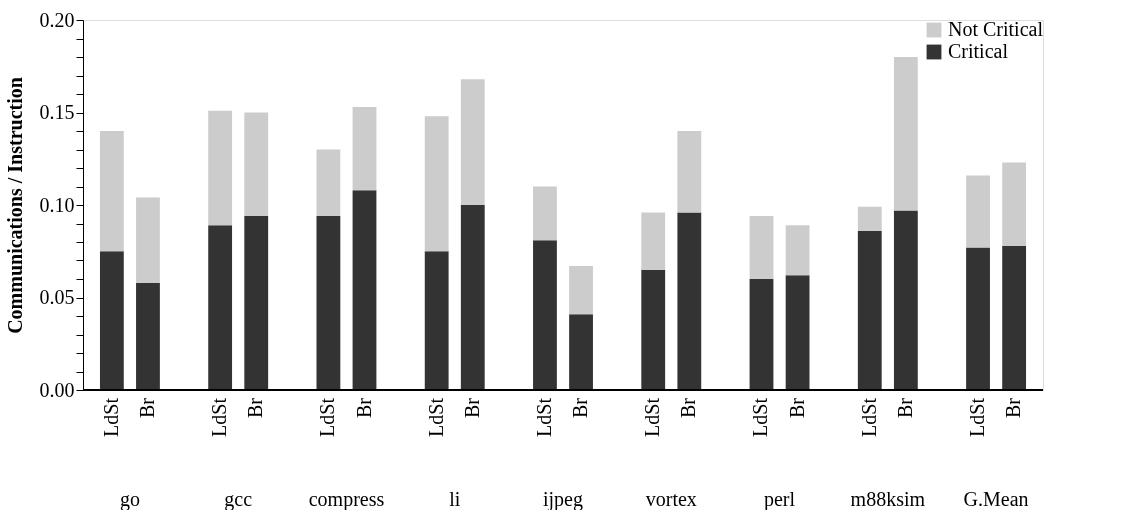 The width and height of the screenshot is (1130, 525). Describe the element at coordinates (563, 499) in the screenshot. I see `text: ijpeg` at that location.